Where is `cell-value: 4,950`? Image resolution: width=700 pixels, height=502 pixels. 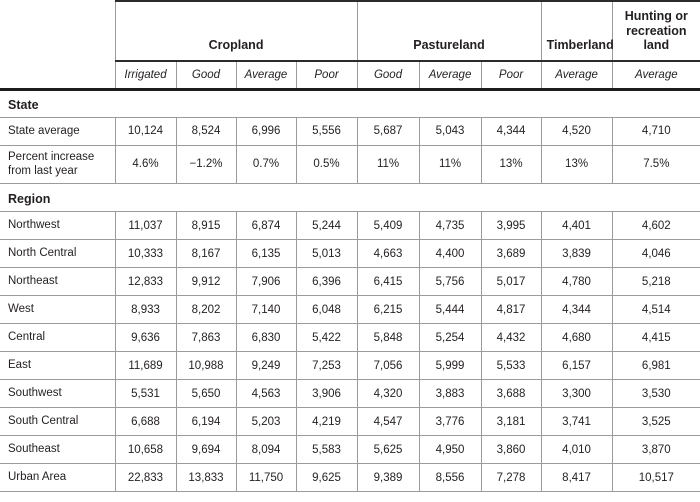
cell-value: 4,950 is located at coordinates (450, 450).